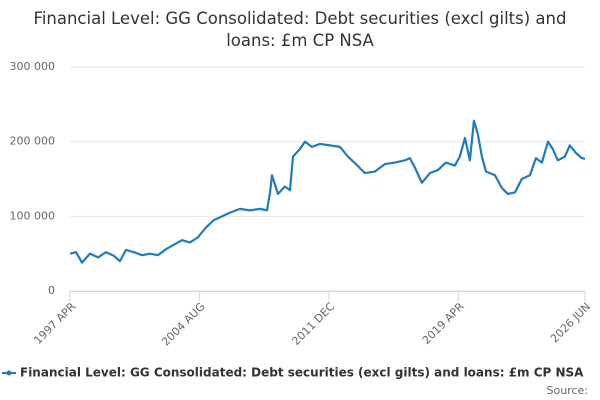  I want to click on source-label: Source:, so click(568, 390).